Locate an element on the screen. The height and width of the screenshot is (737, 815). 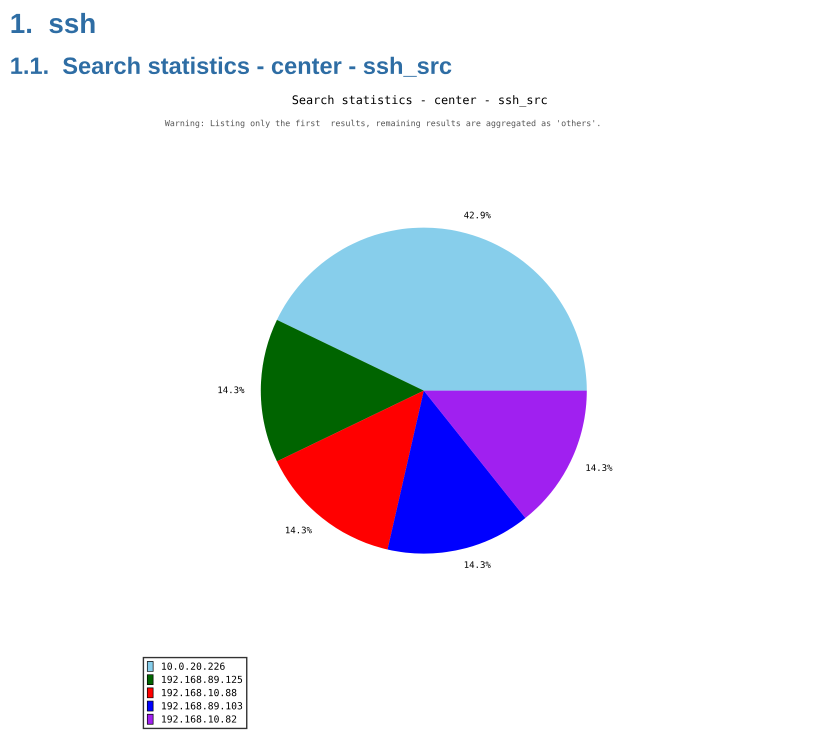
chart-title: Search statistics - center - ssh_src is located at coordinates (419, 101).